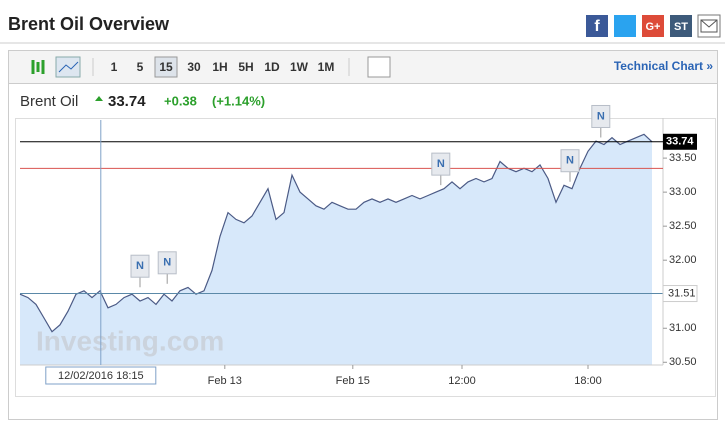  What do you see at coordinates (462, 381) in the screenshot?
I see `x-tick-label: 12:00` at bounding box center [462, 381].